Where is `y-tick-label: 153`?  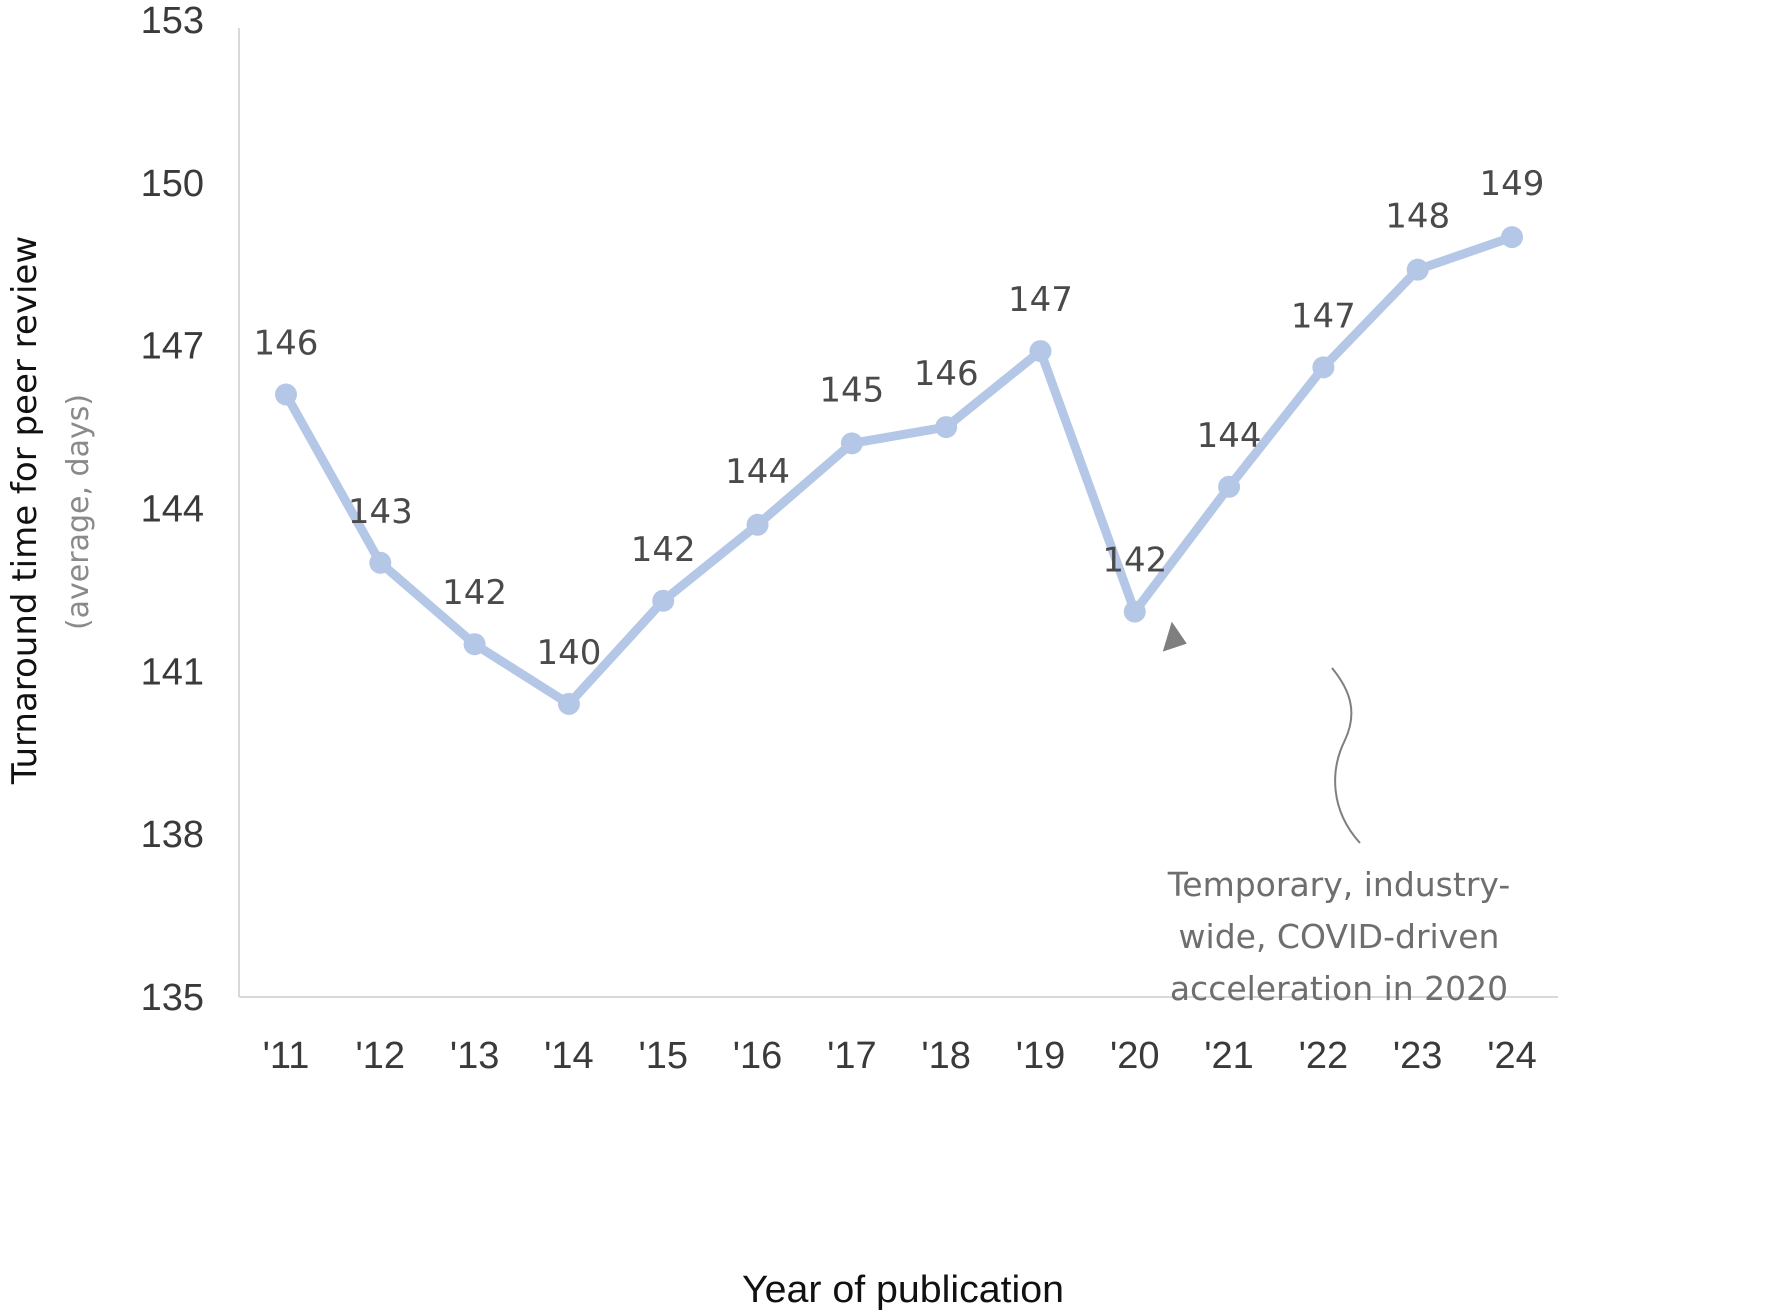
y-tick-label: 153 is located at coordinates (172, 21).